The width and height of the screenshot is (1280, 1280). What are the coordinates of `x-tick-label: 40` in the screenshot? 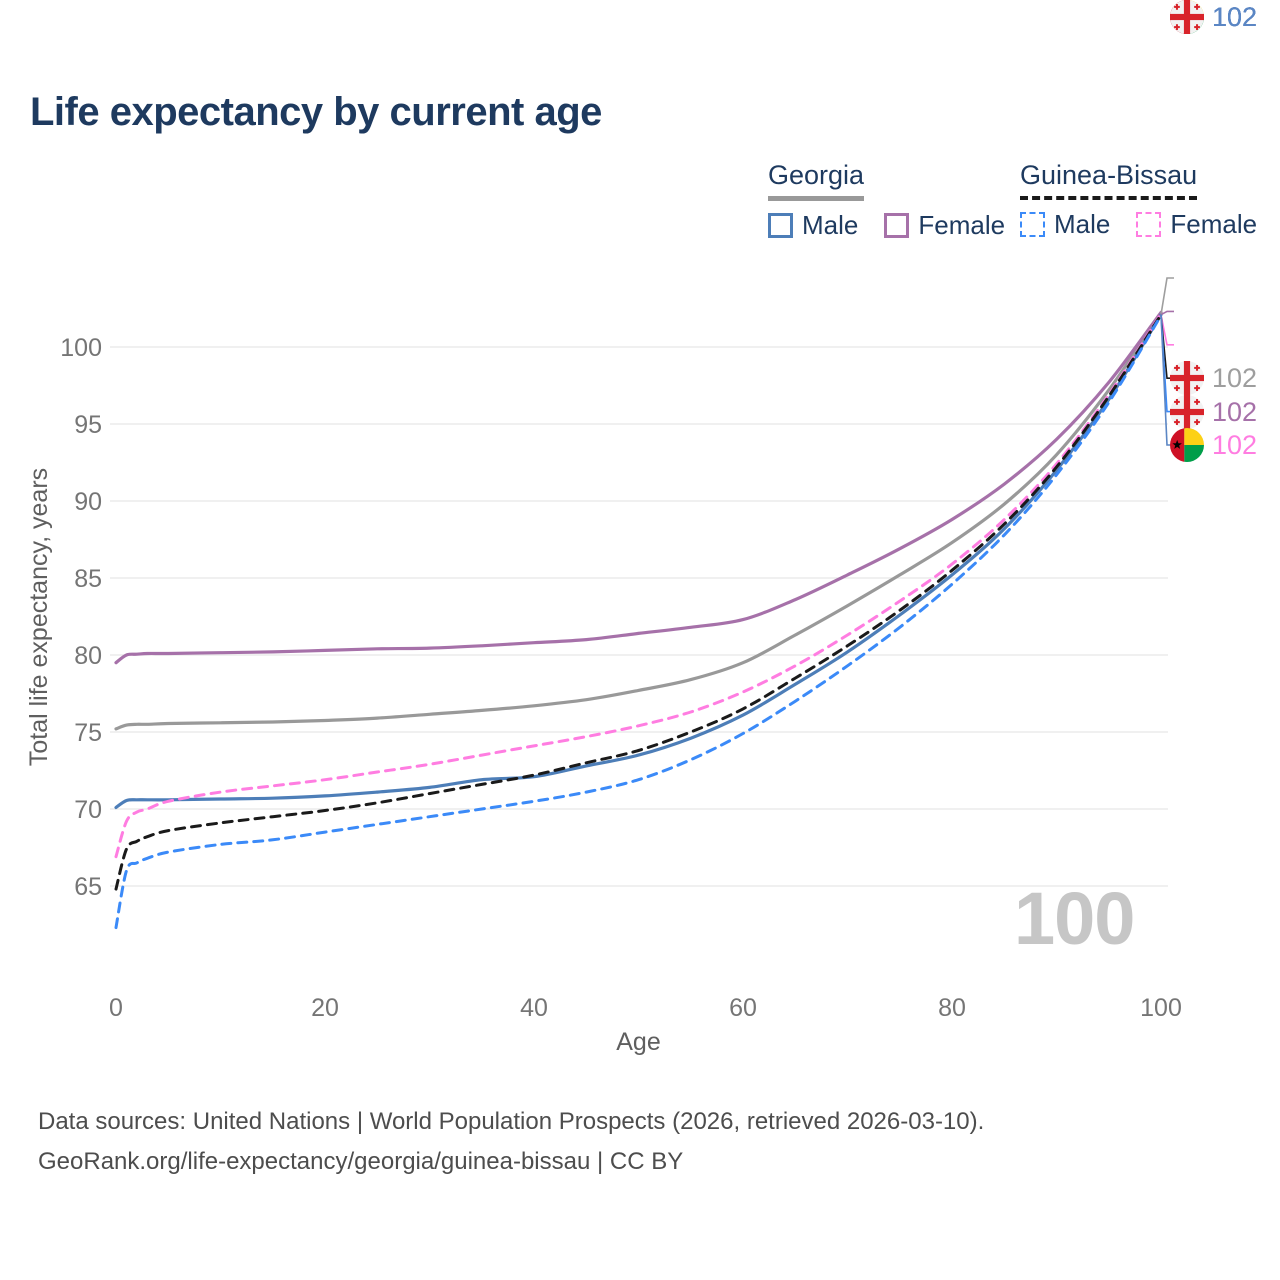 It's located at (534, 1008).